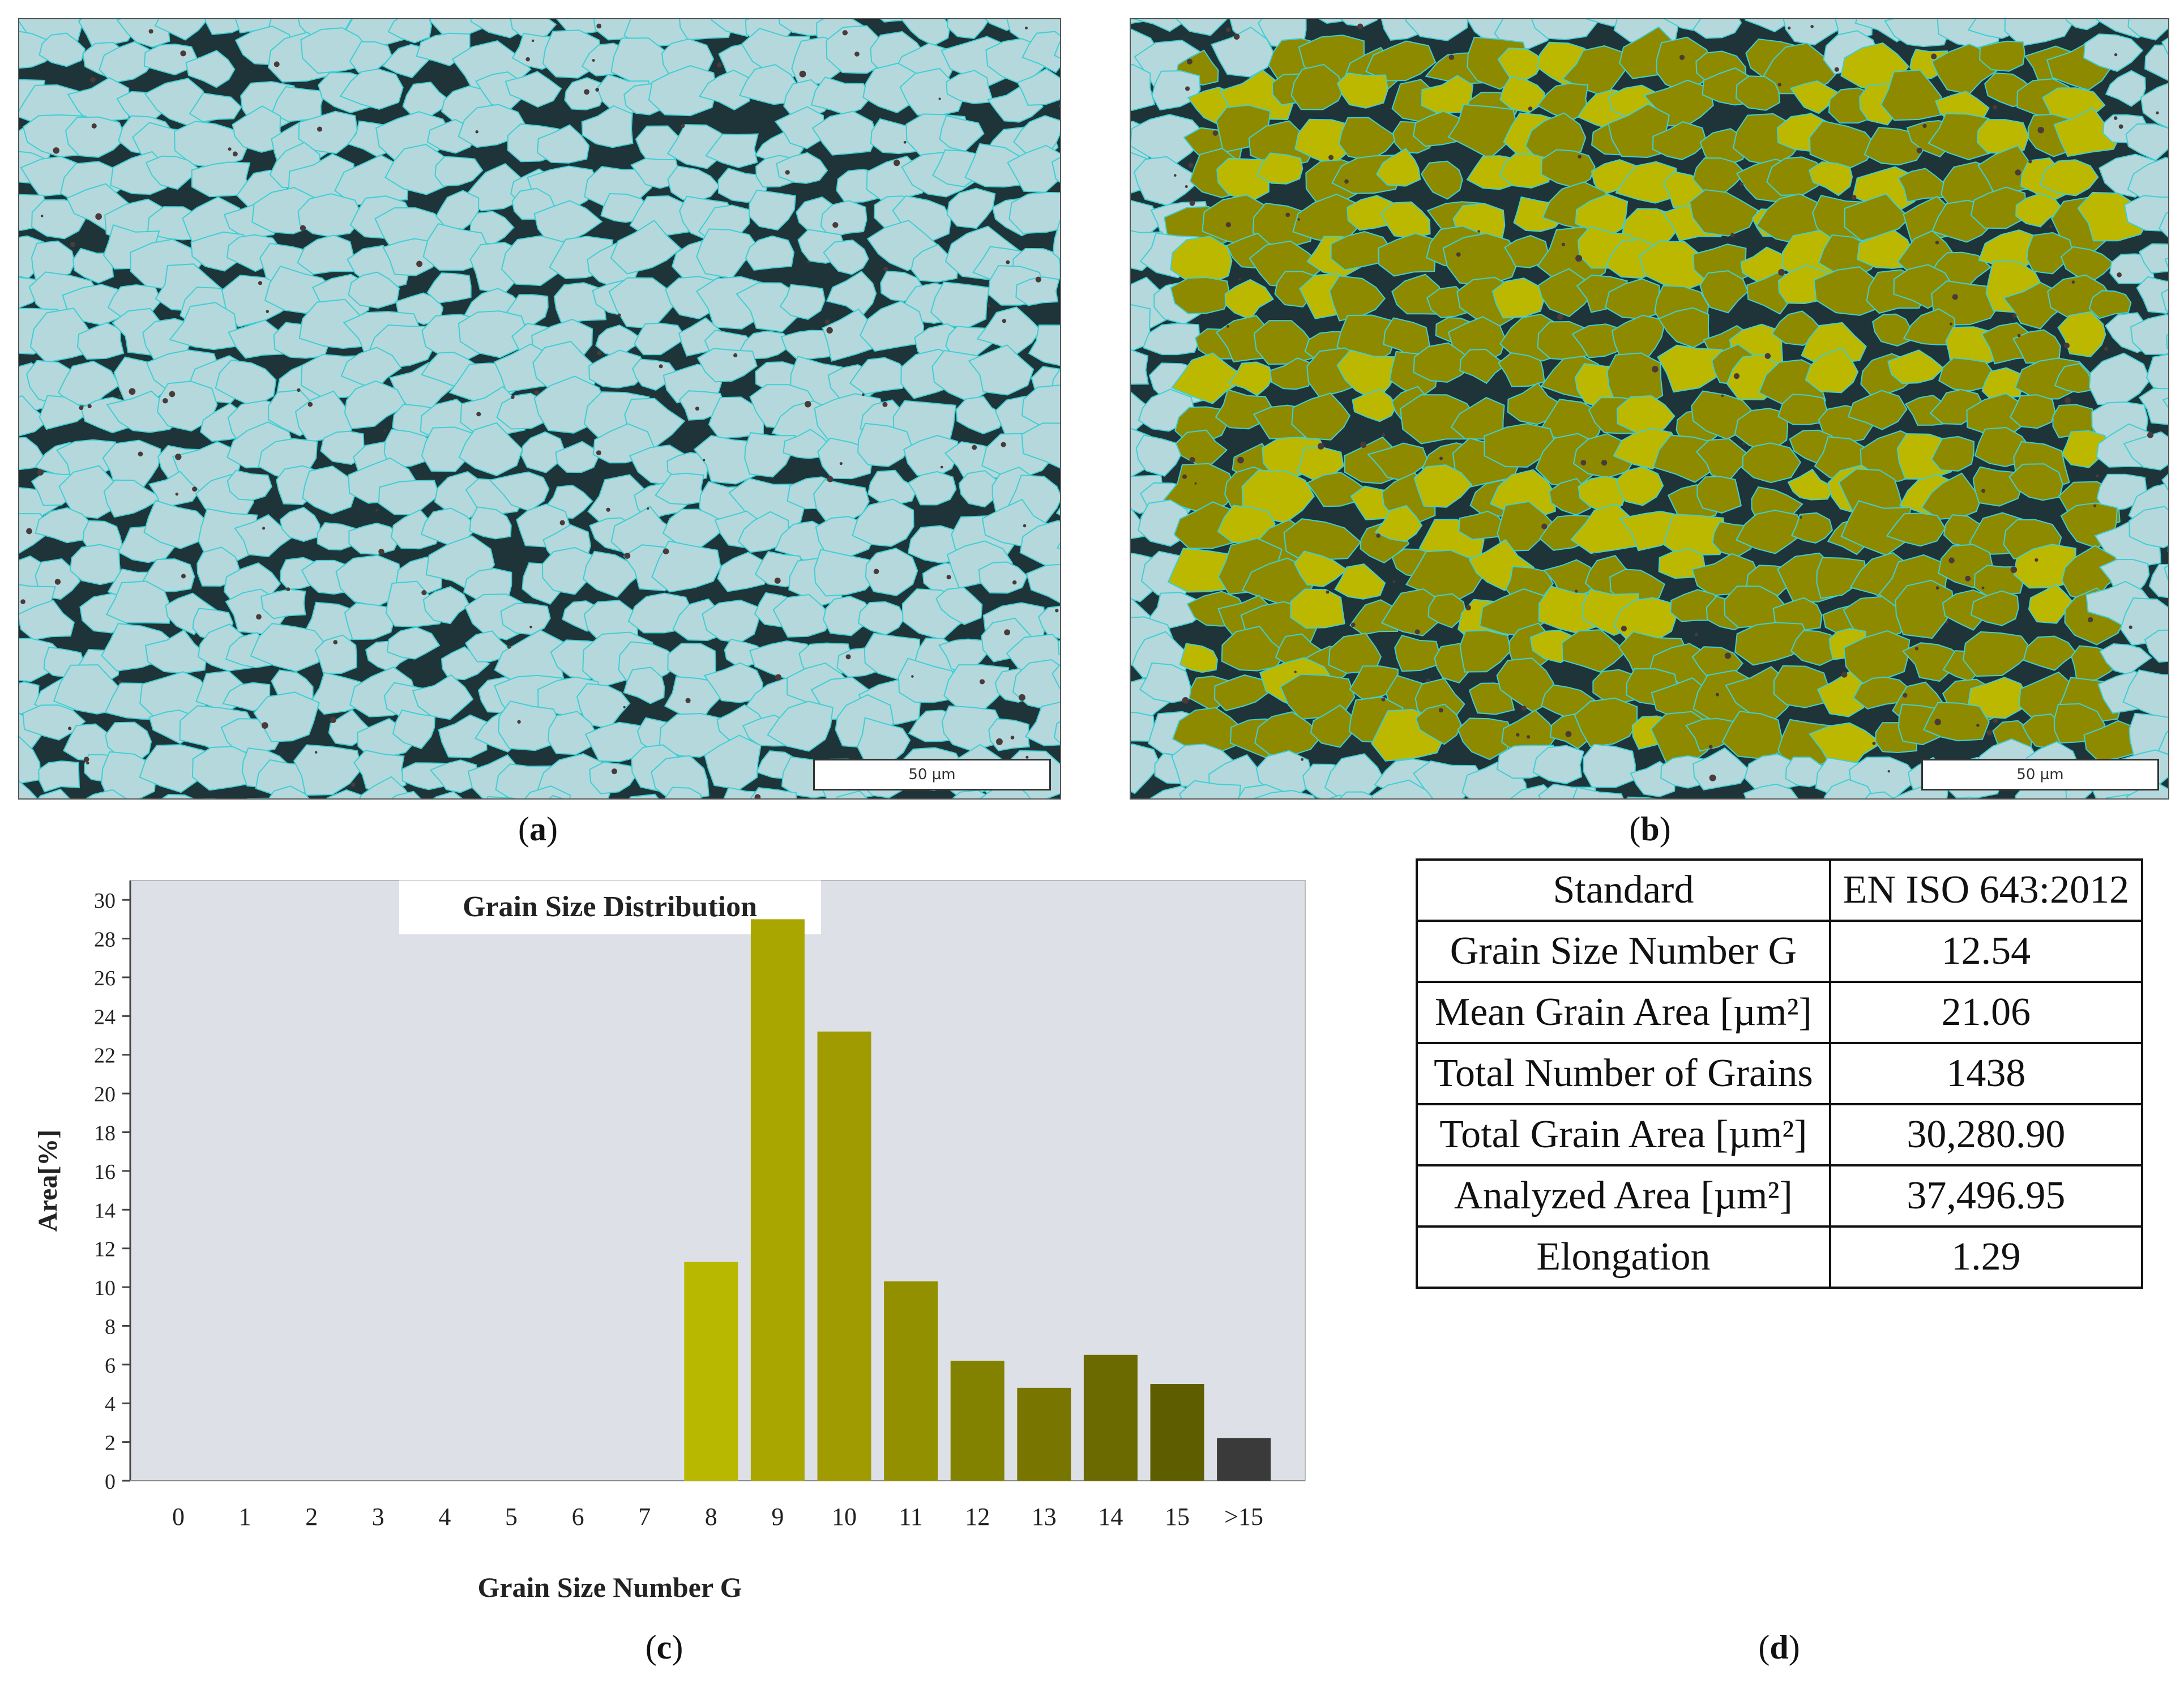 The image size is (2184, 1688). I want to click on x-tick-label: 4, so click(444, 1517).